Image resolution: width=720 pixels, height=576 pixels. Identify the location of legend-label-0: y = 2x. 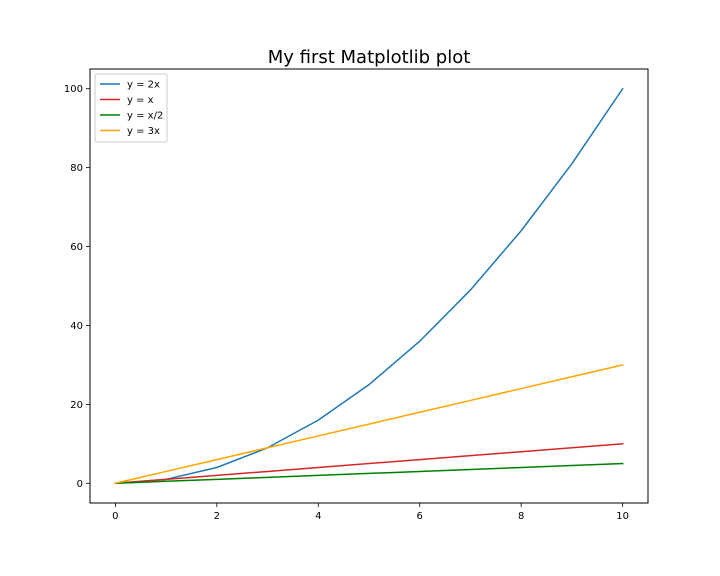
(143, 85).